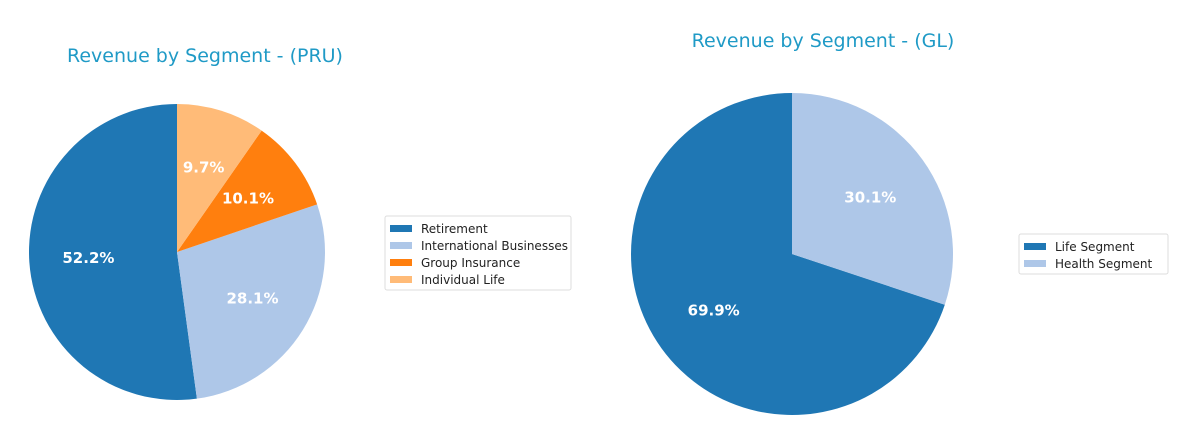 The height and width of the screenshot is (447, 1200). What do you see at coordinates (494, 246) in the screenshot?
I see `legend-label: International Businesses` at bounding box center [494, 246].